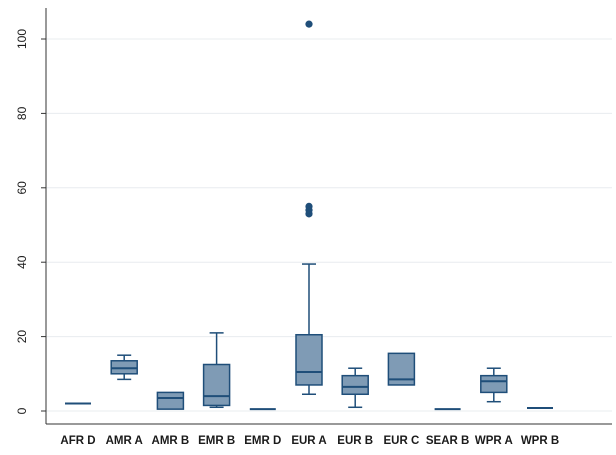 The image size is (616, 455). What do you see at coordinates (22, 188) in the screenshot?
I see `y-tick-label: 60` at bounding box center [22, 188].